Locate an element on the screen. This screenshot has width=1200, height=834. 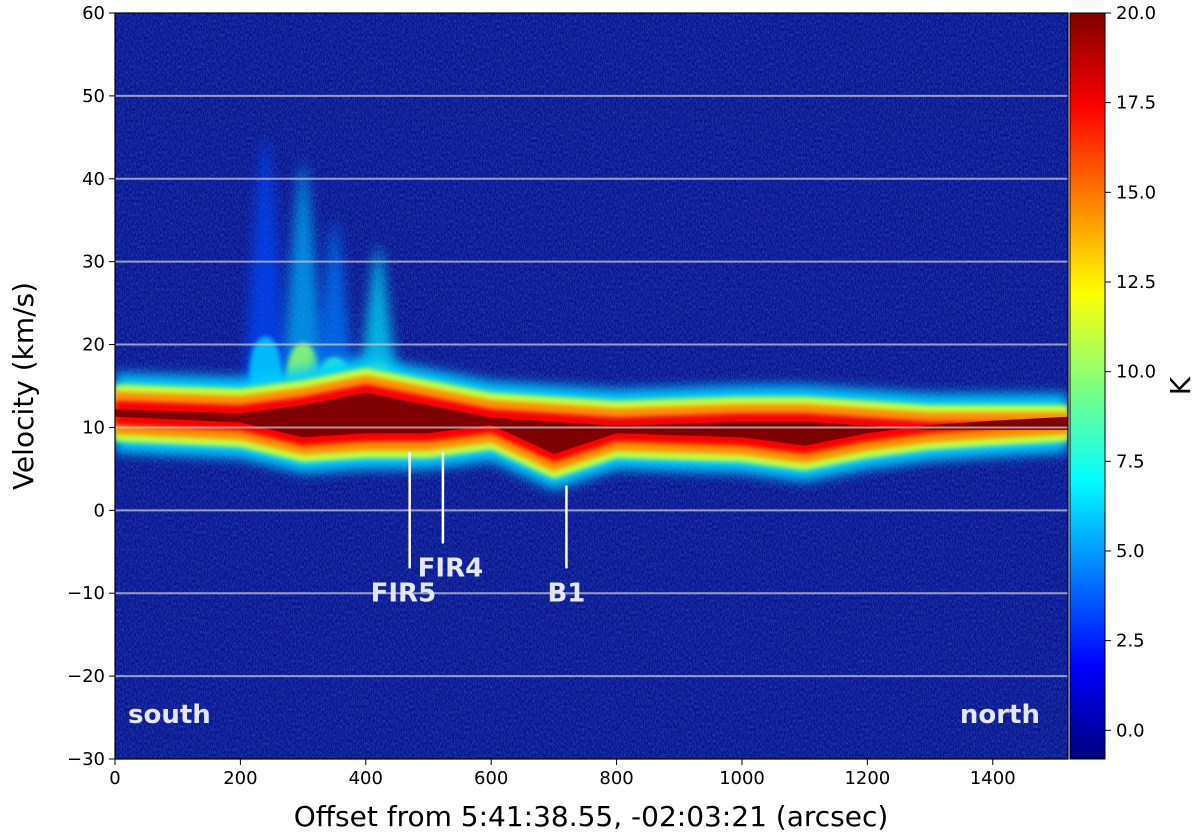
colorbar-tick-label: 12.5 is located at coordinates (1136, 282).